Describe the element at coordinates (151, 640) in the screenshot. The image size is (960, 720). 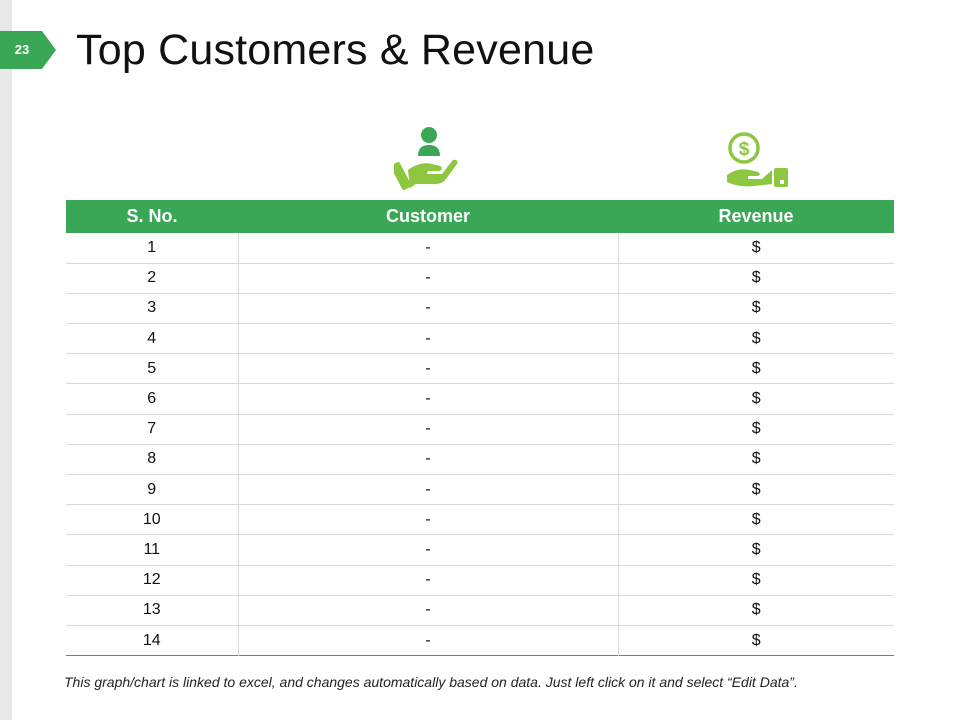
I see `cell-sno: 14` at that location.